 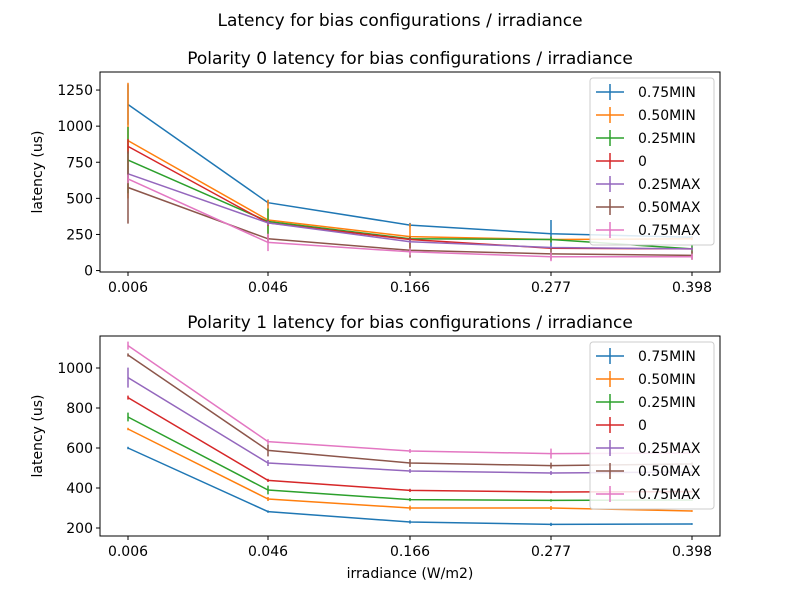 What do you see at coordinates (79, 529) in the screenshot?
I see `y-tick-label: 200` at bounding box center [79, 529].